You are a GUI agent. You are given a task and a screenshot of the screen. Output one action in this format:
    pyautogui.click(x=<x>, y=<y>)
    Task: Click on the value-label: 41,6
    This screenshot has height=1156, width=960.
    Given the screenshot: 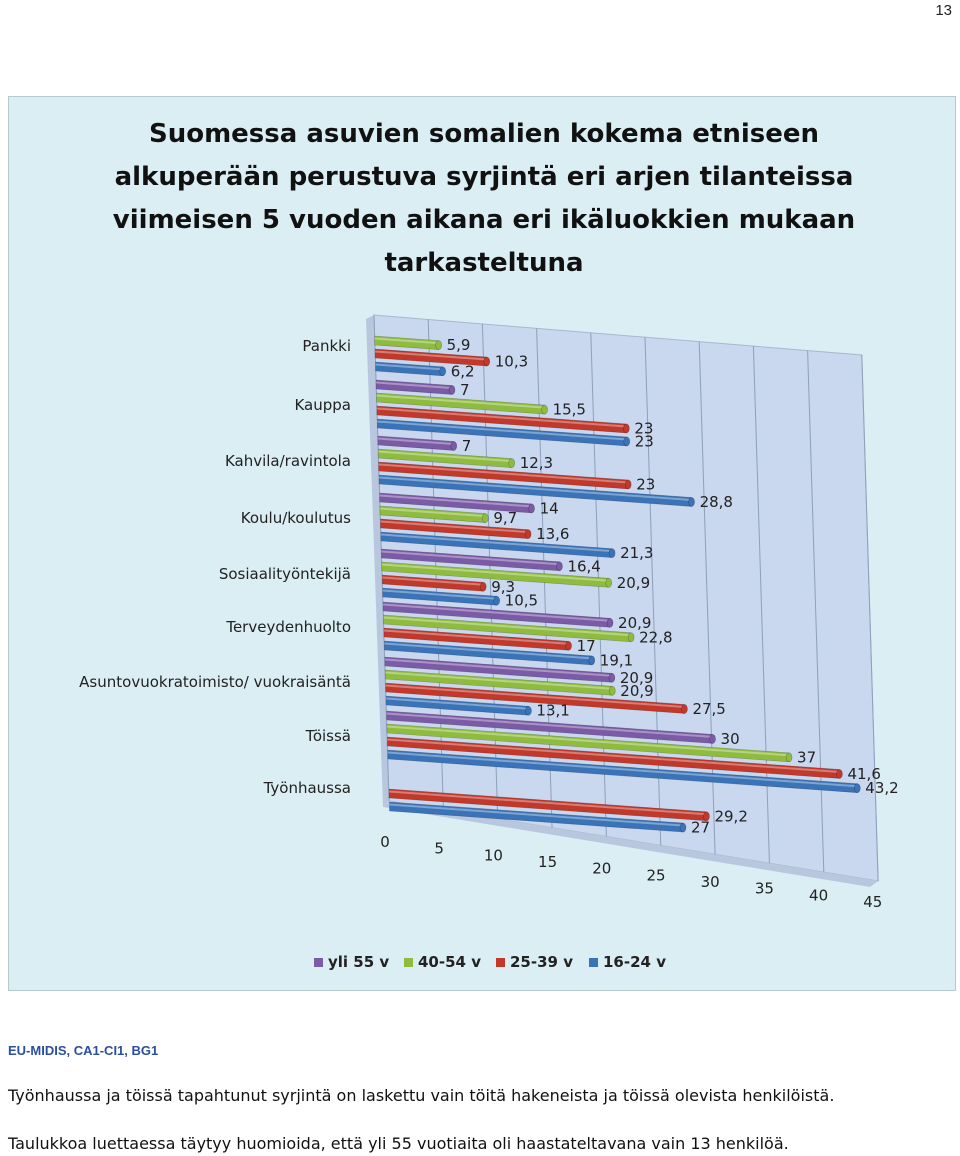 What is the action you would take?
    pyautogui.click(x=863, y=774)
    